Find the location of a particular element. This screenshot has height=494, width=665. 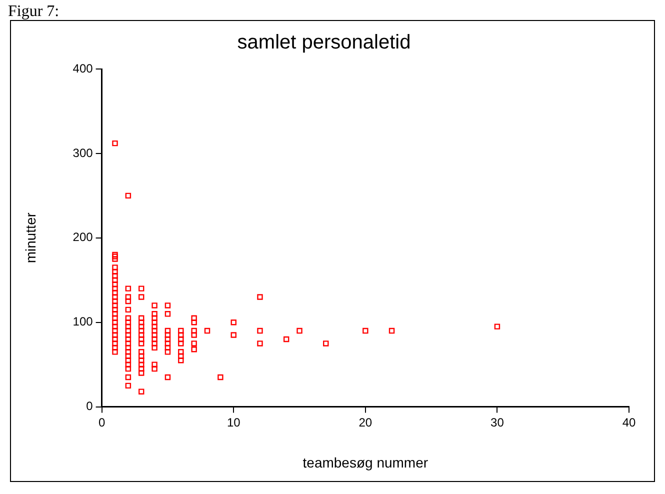

text: Figur 7: is located at coordinates (34, 11).